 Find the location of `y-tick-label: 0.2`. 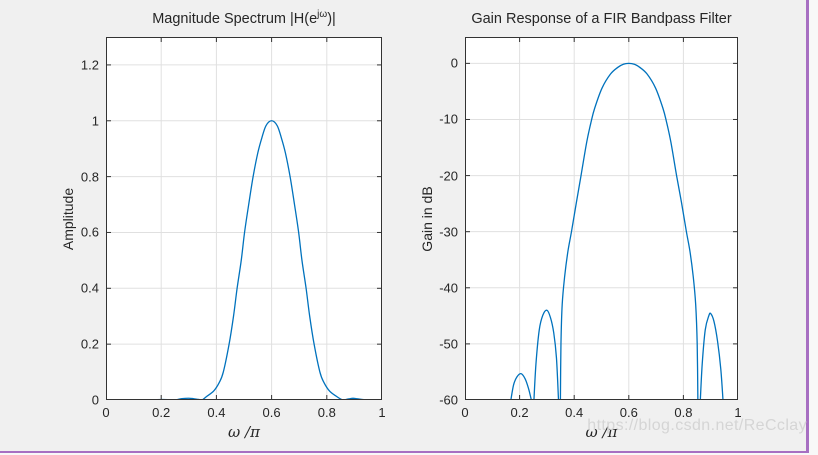

y-tick-label: 0.2 is located at coordinates (89, 344).